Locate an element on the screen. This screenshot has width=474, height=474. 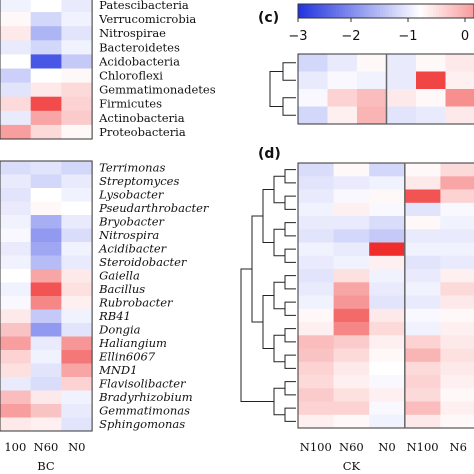
row-label: Actinobacteria is located at coordinates (141, 118).